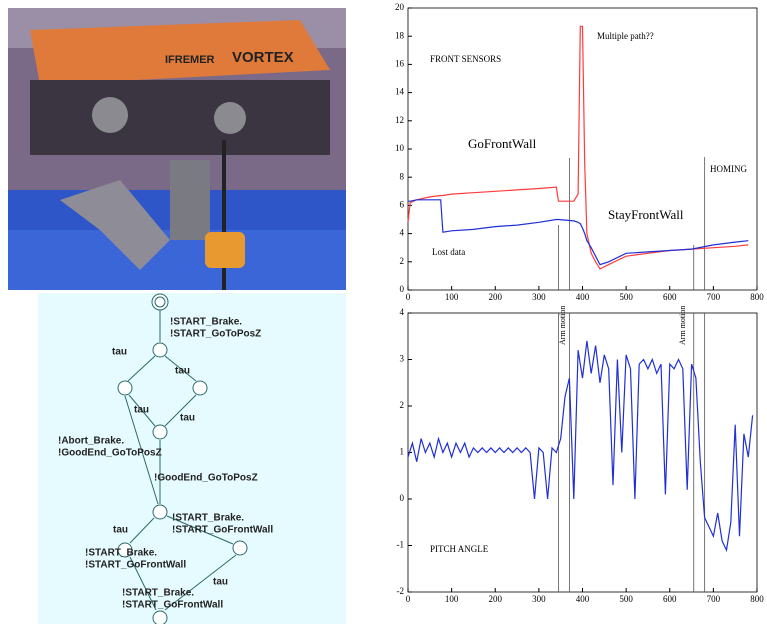 Image resolution: width=767 pixels, height=624 pixels. What do you see at coordinates (215, 334) in the screenshot?
I see `diagram-label: !START_GoToPosZ` at bounding box center [215, 334].